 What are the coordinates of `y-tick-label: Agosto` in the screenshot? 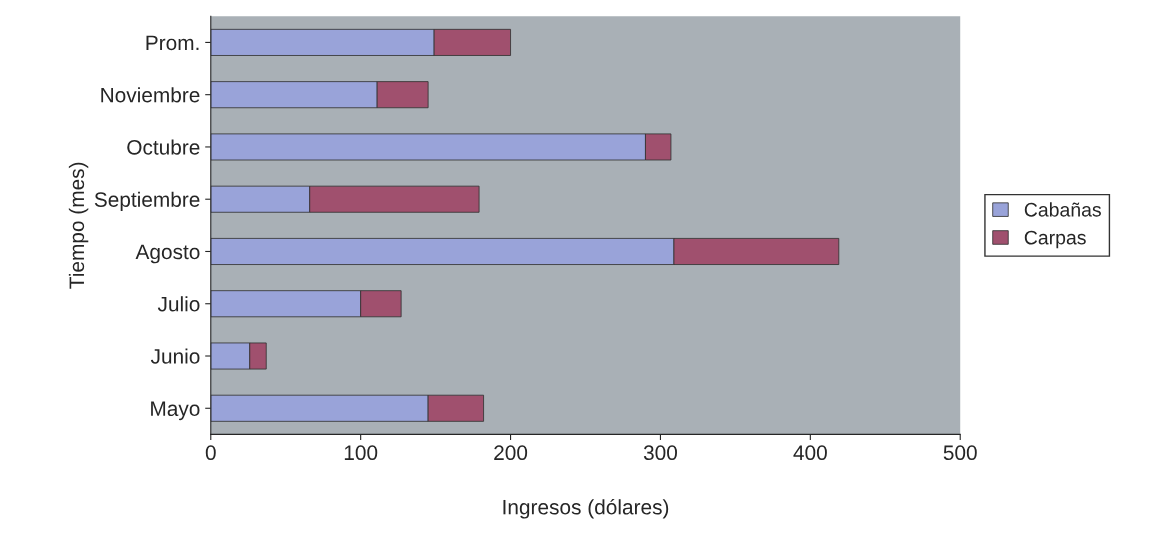 It's located at (167, 254).